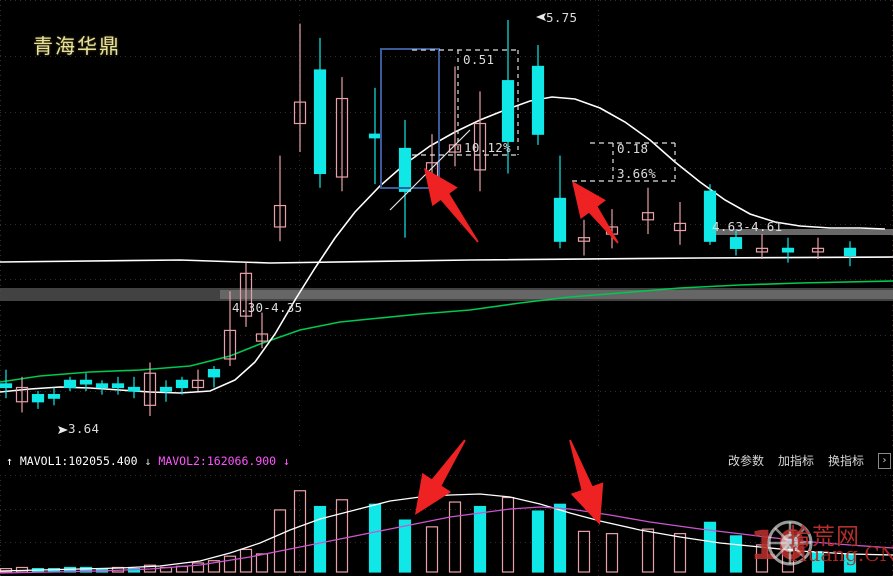 The image size is (893, 576). I want to click on chip-band-upper, so click(799, 232).